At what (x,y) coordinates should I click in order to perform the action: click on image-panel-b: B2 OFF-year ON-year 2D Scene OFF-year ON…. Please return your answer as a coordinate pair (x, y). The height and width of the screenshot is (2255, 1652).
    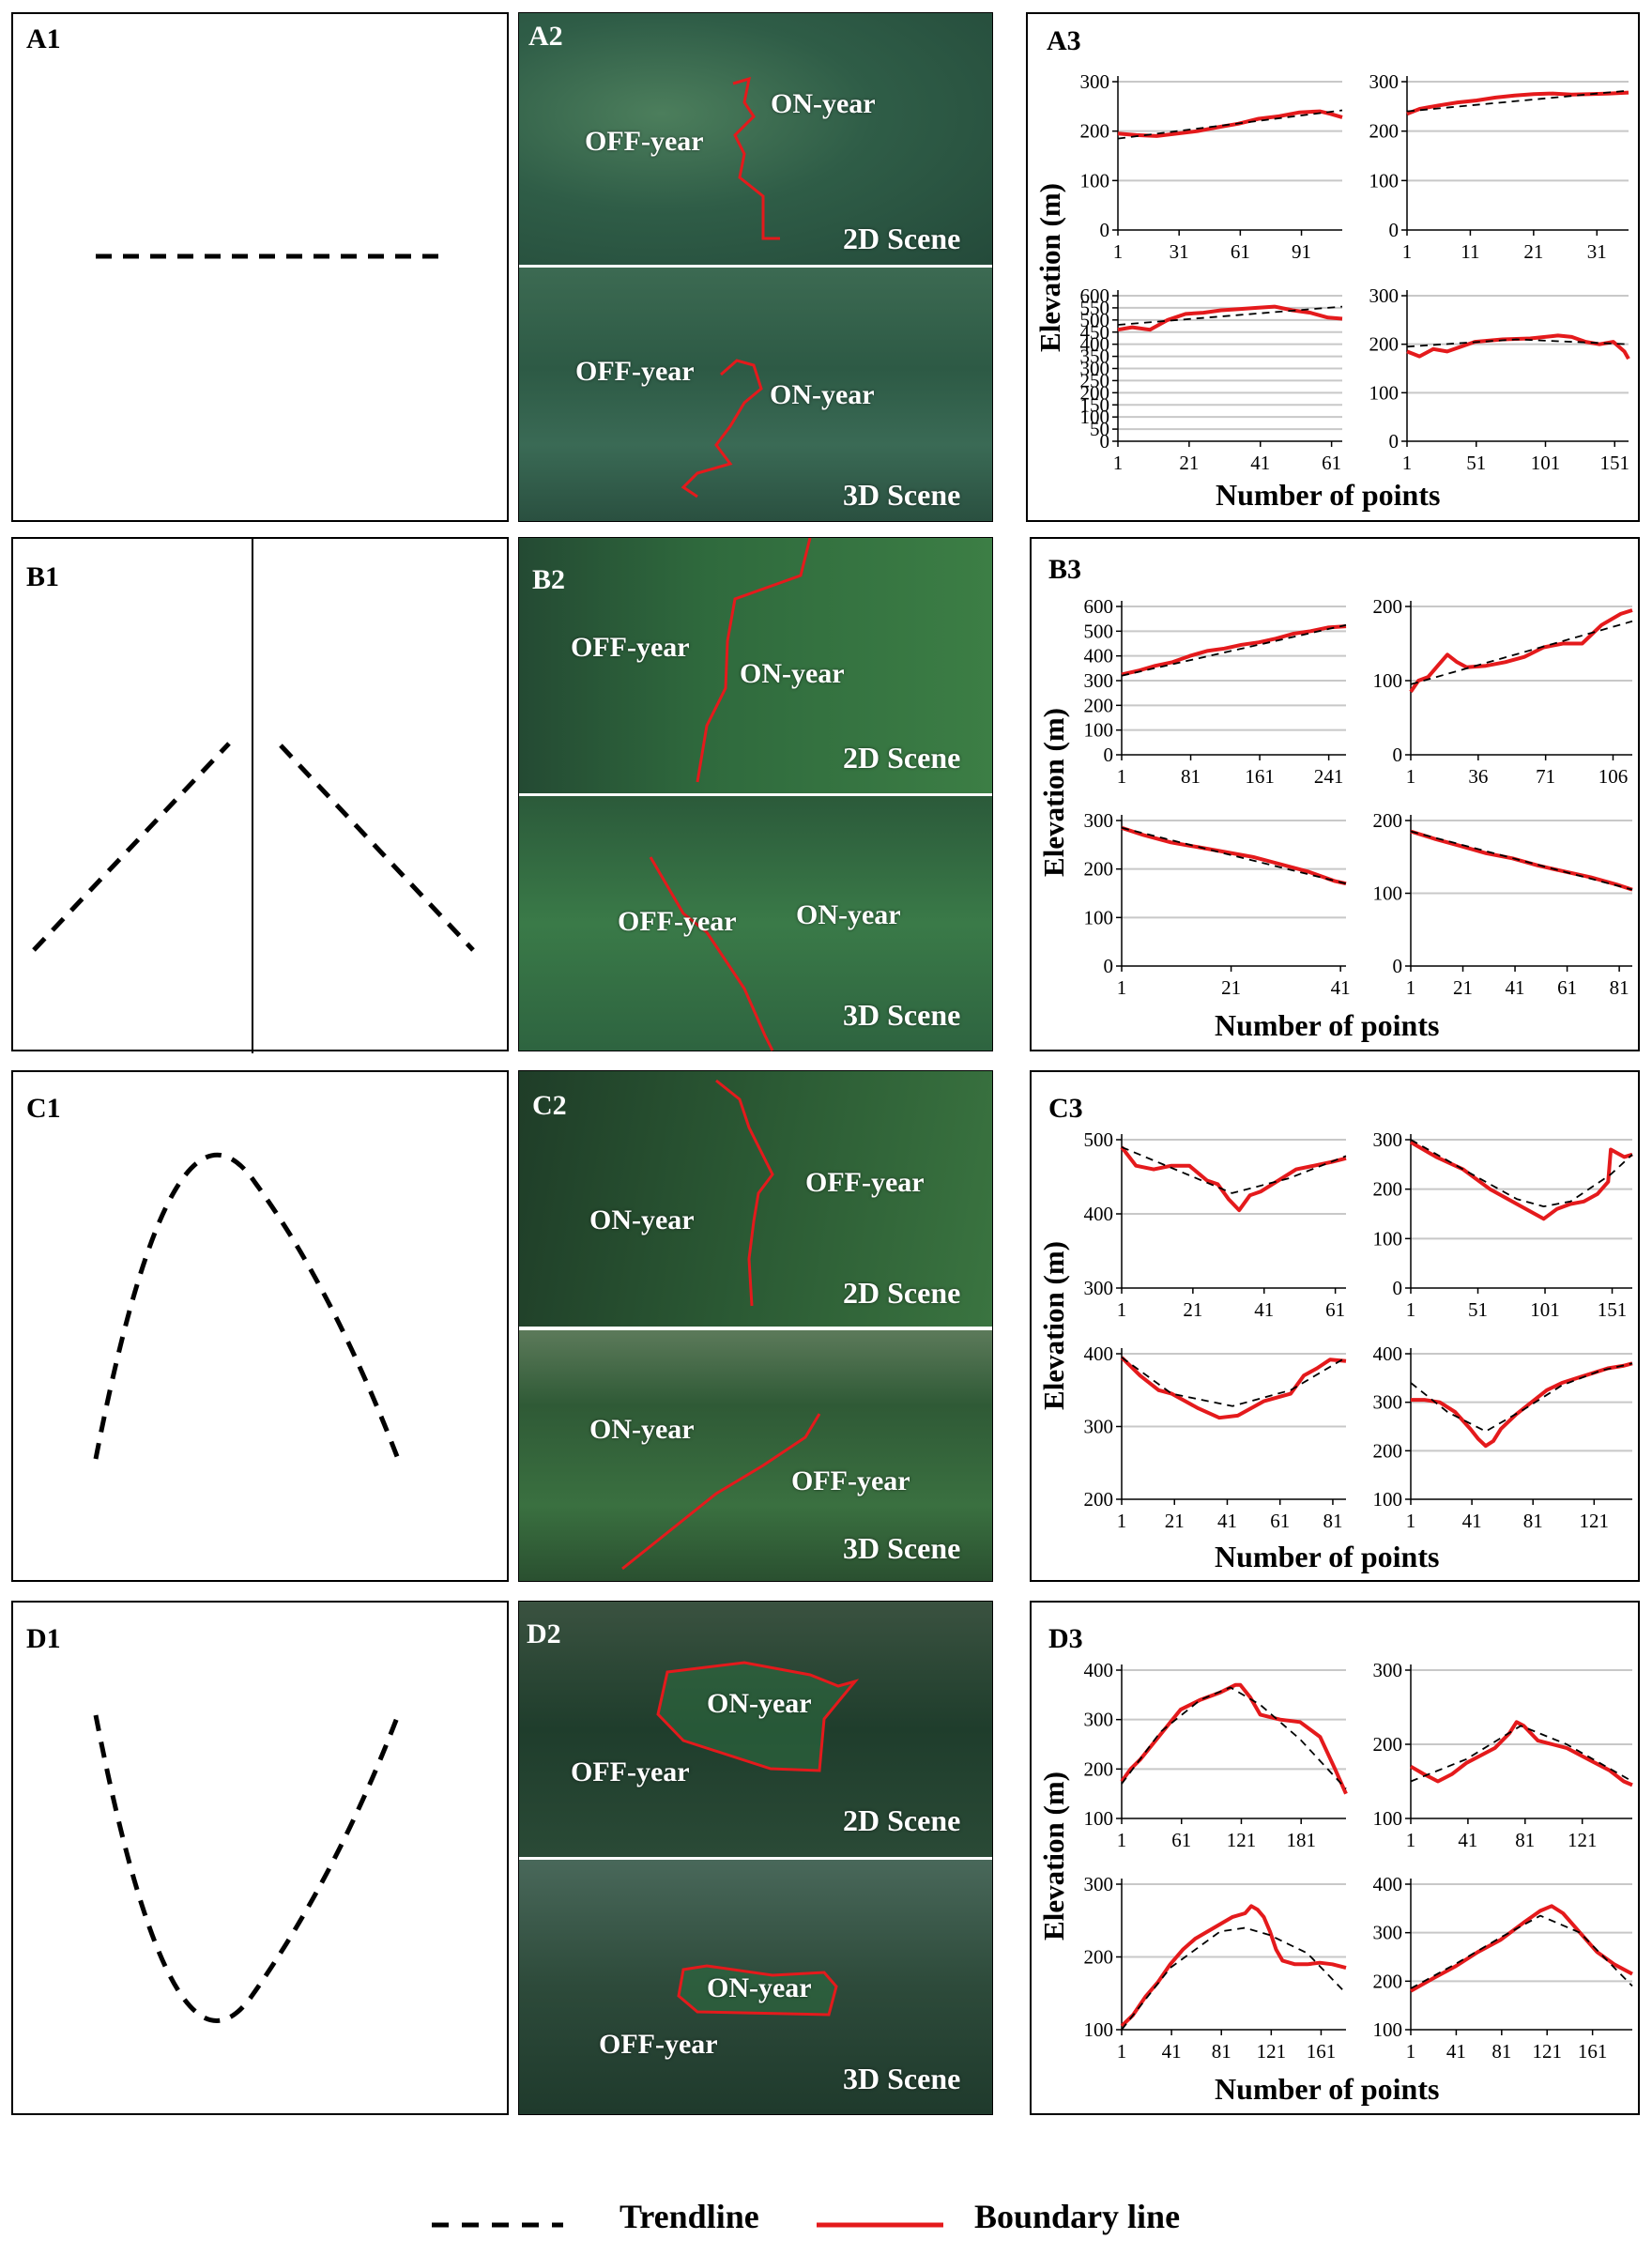
    Looking at the image, I should click on (755, 794).